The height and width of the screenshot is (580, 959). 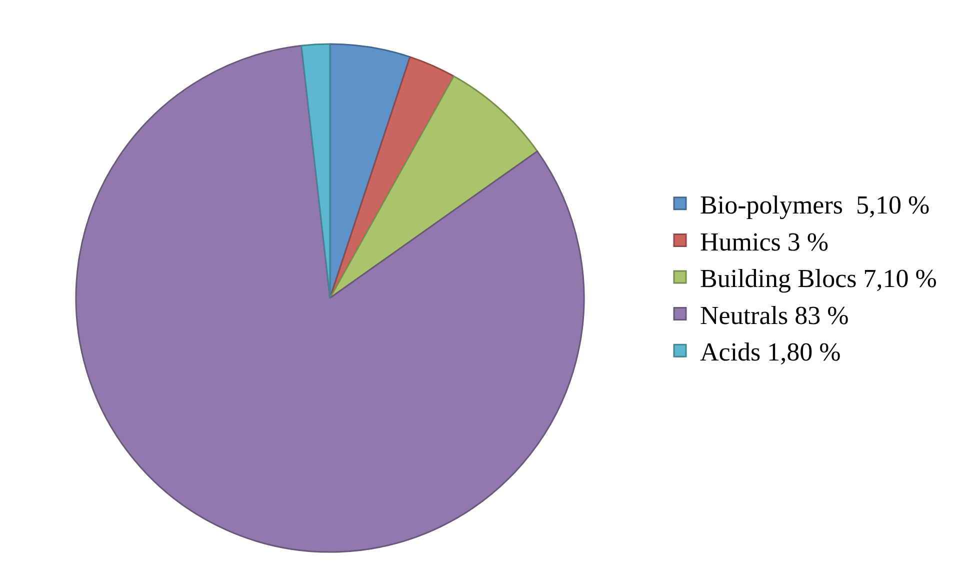 I want to click on legend-label: Acids 1,80 %, so click(x=770, y=352).